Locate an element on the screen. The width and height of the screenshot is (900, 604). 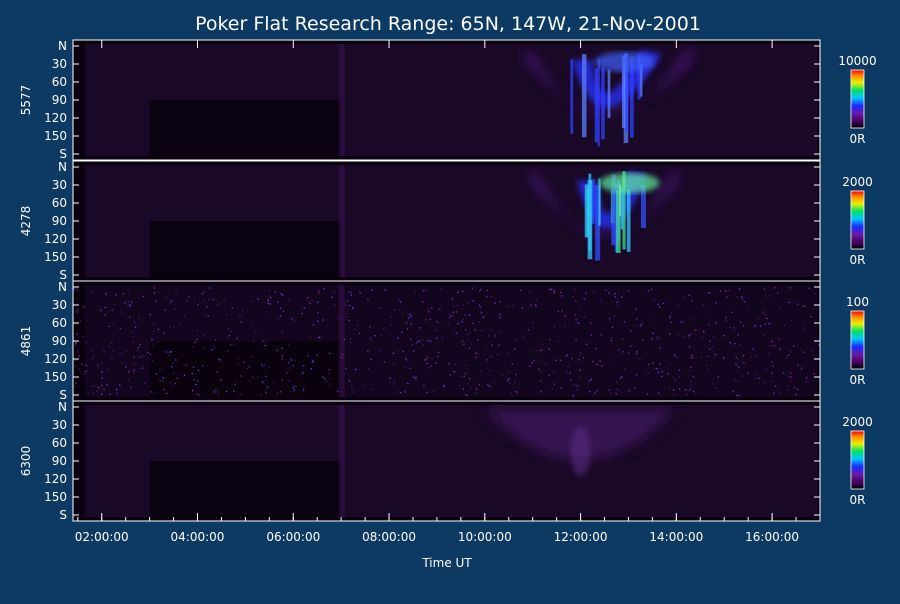
panel-feature is located at coordinates (580, 442).